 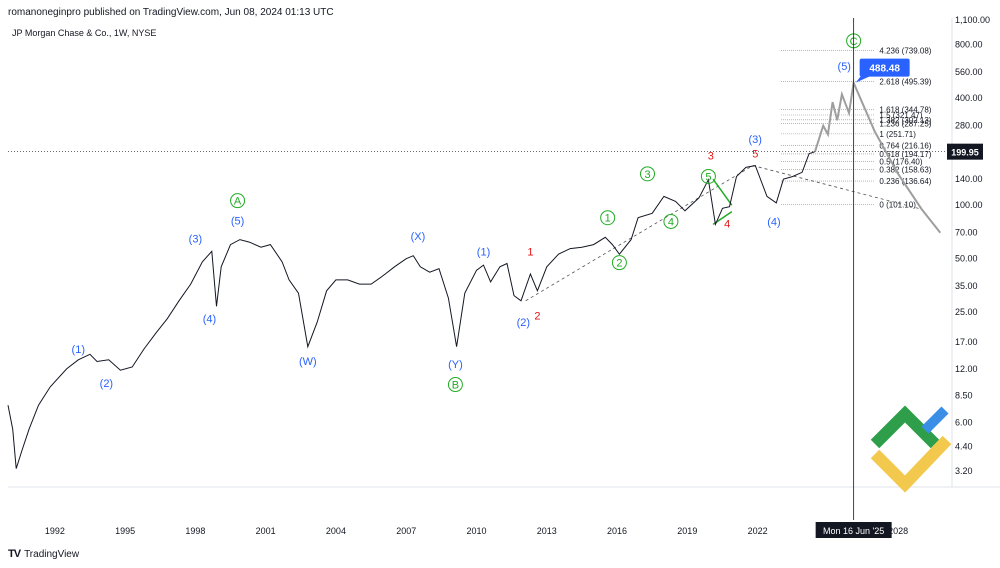 I want to click on wave-label-text: 1, so click(x=608, y=219).